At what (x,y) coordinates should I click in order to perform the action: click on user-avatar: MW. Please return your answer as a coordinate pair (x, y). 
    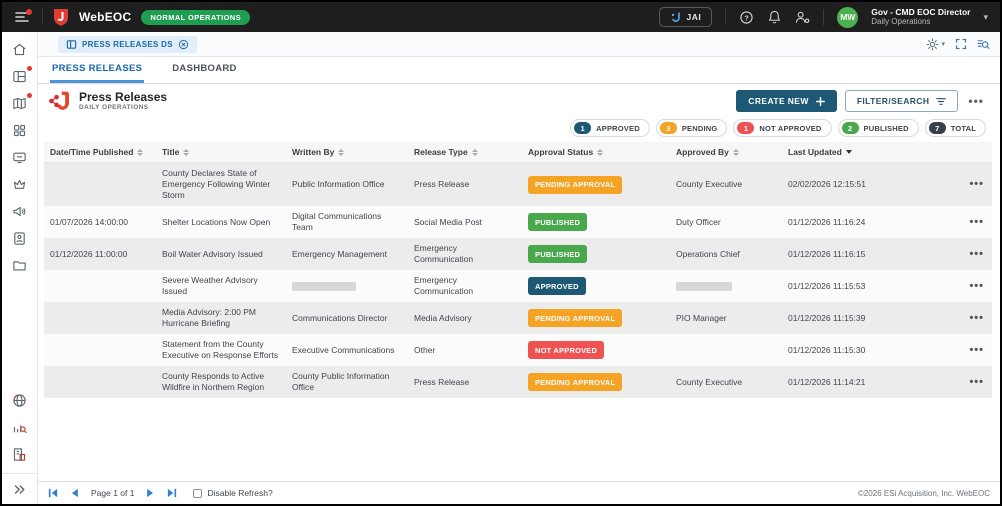
    Looking at the image, I should click on (848, 17).